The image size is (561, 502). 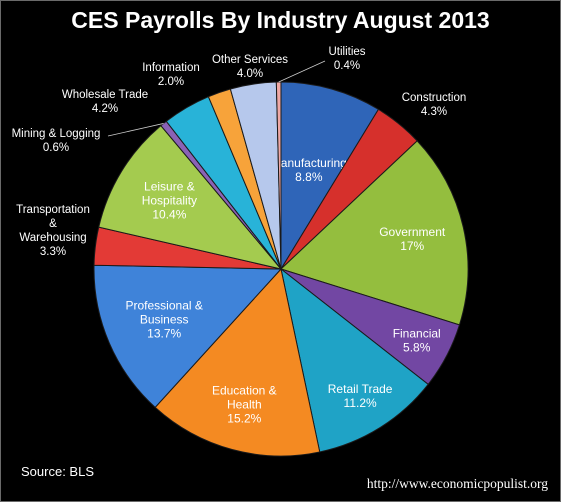 I want to click on slice-name-label: Financial, so click(x=417, y=333).